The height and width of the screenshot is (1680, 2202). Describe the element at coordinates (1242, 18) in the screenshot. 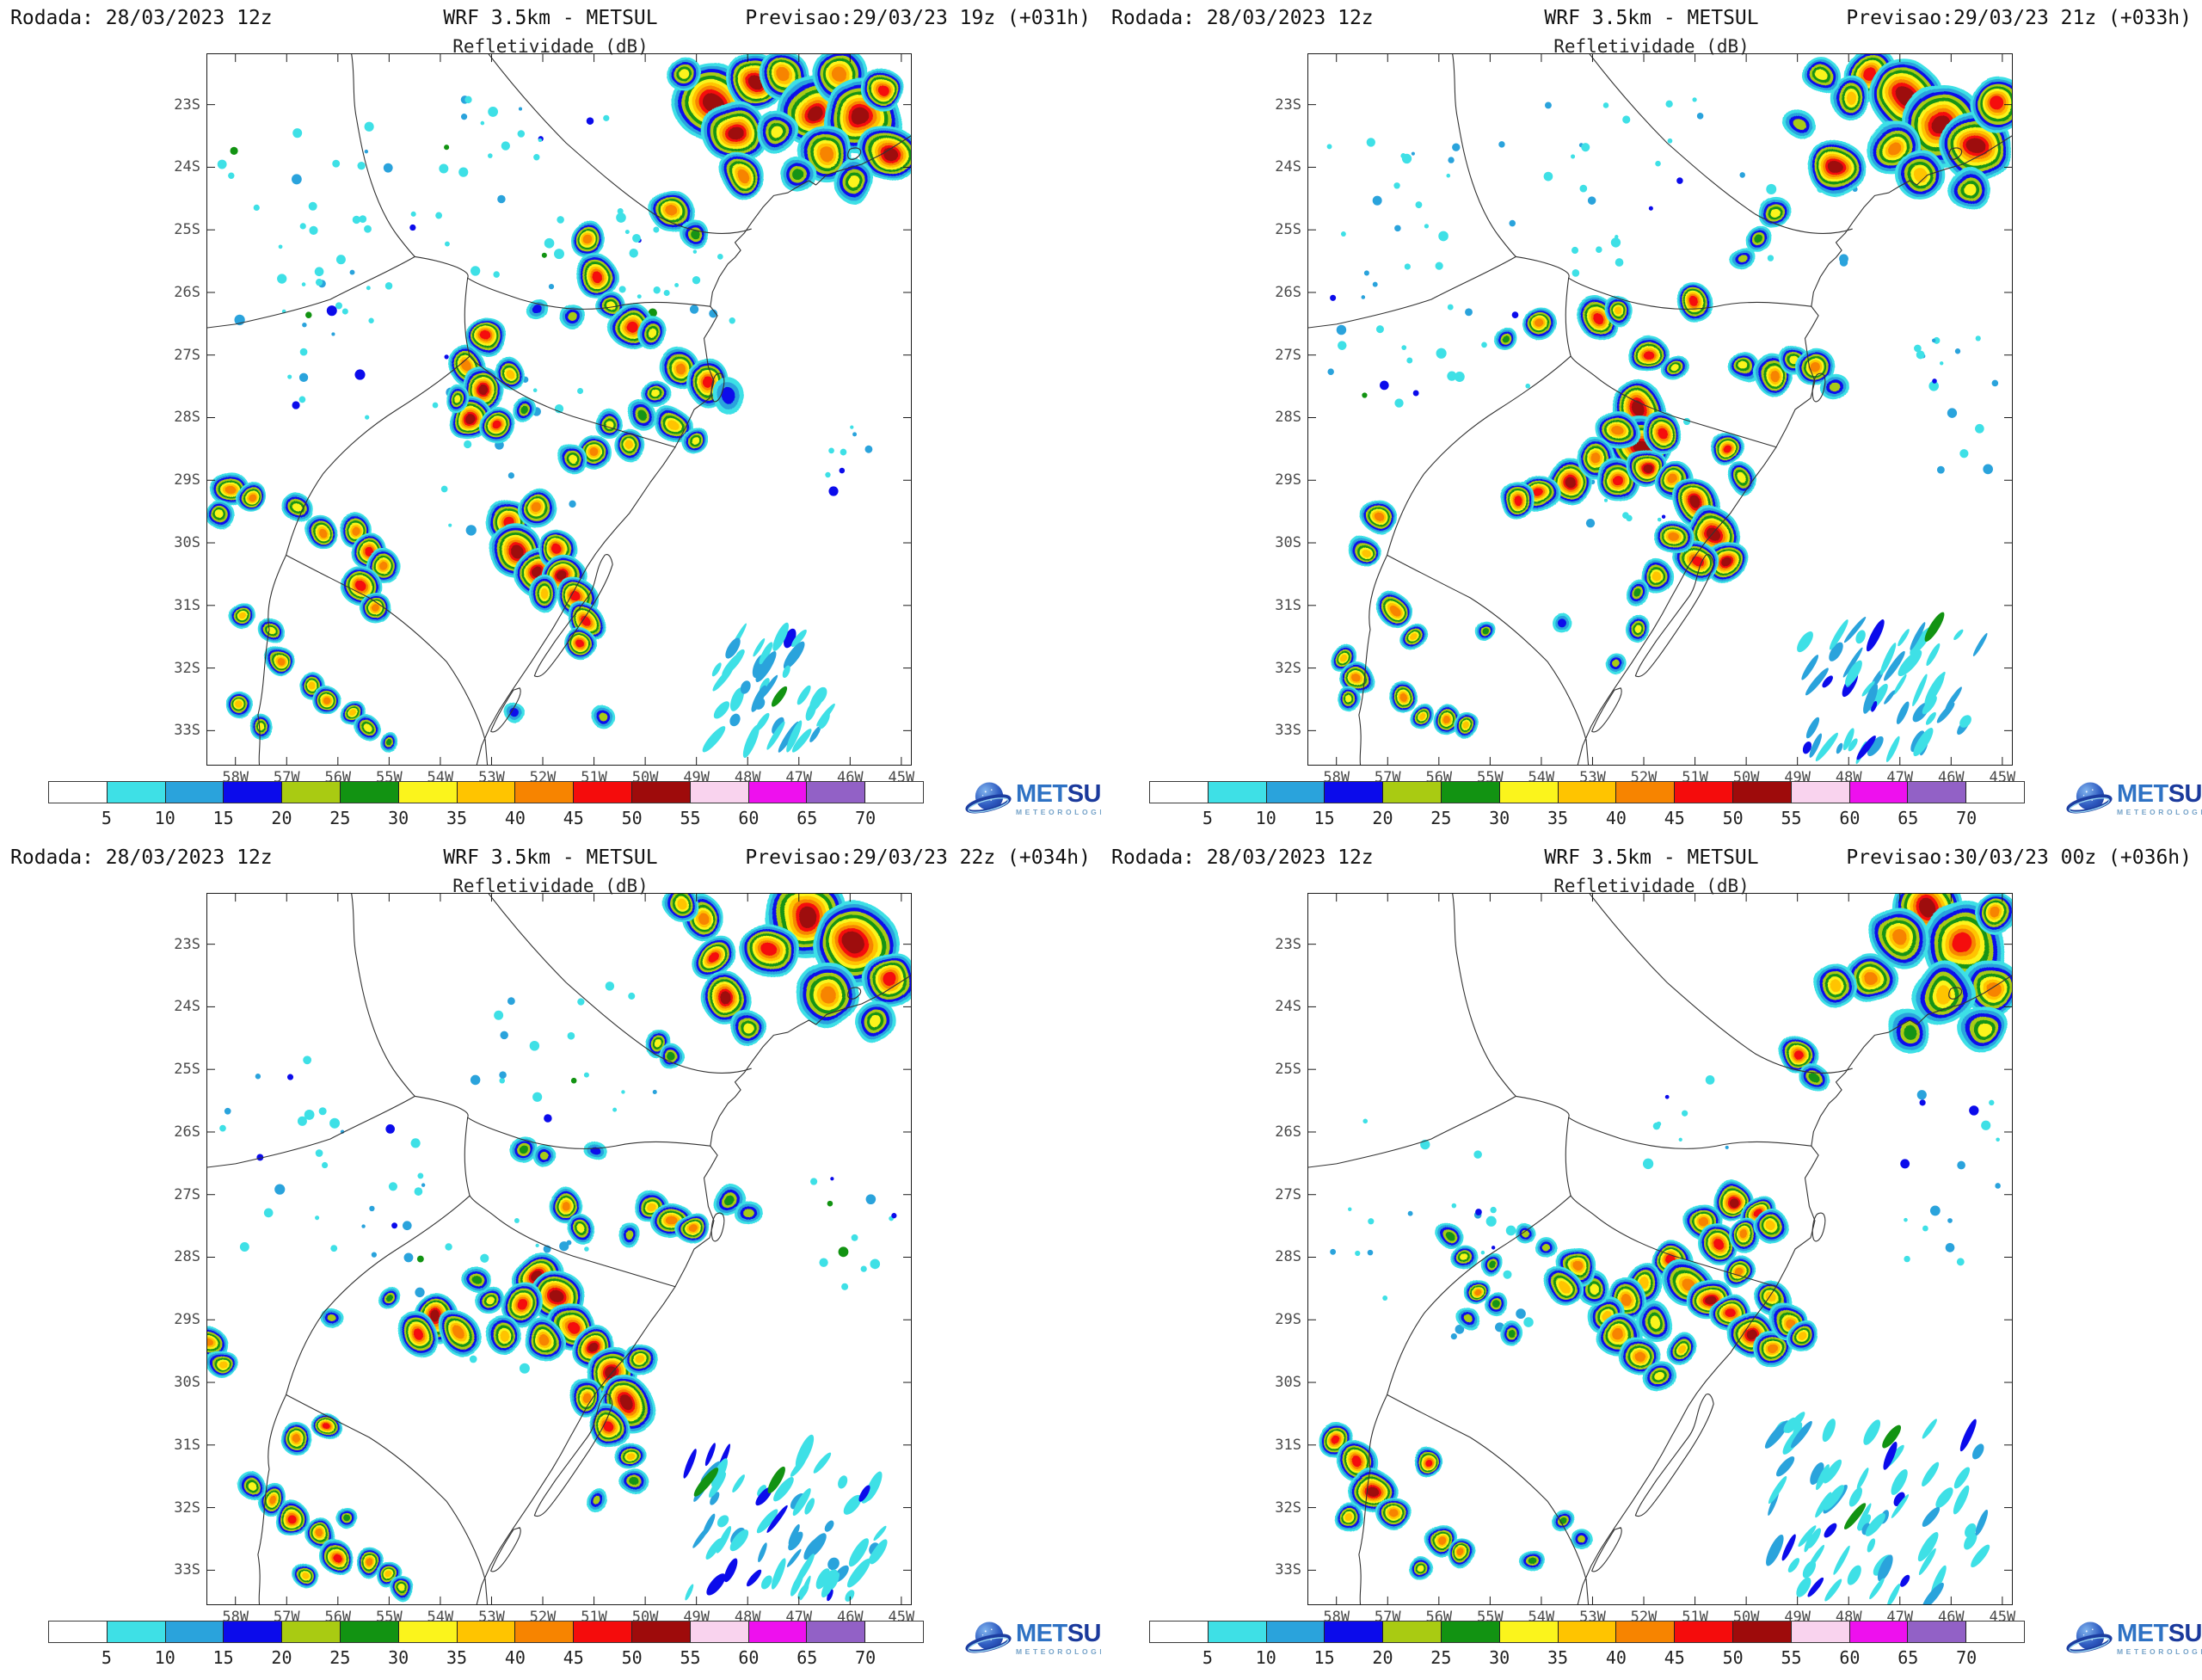

I see `run-label: Rodada: 28/03/2023 12z` at that location.